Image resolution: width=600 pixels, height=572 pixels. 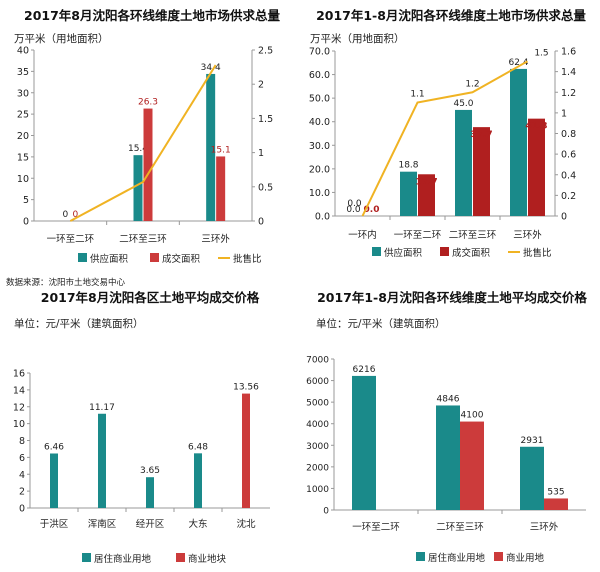 I want to click on panel2-ratio-label: 0.0, so click(x=354, y=204).